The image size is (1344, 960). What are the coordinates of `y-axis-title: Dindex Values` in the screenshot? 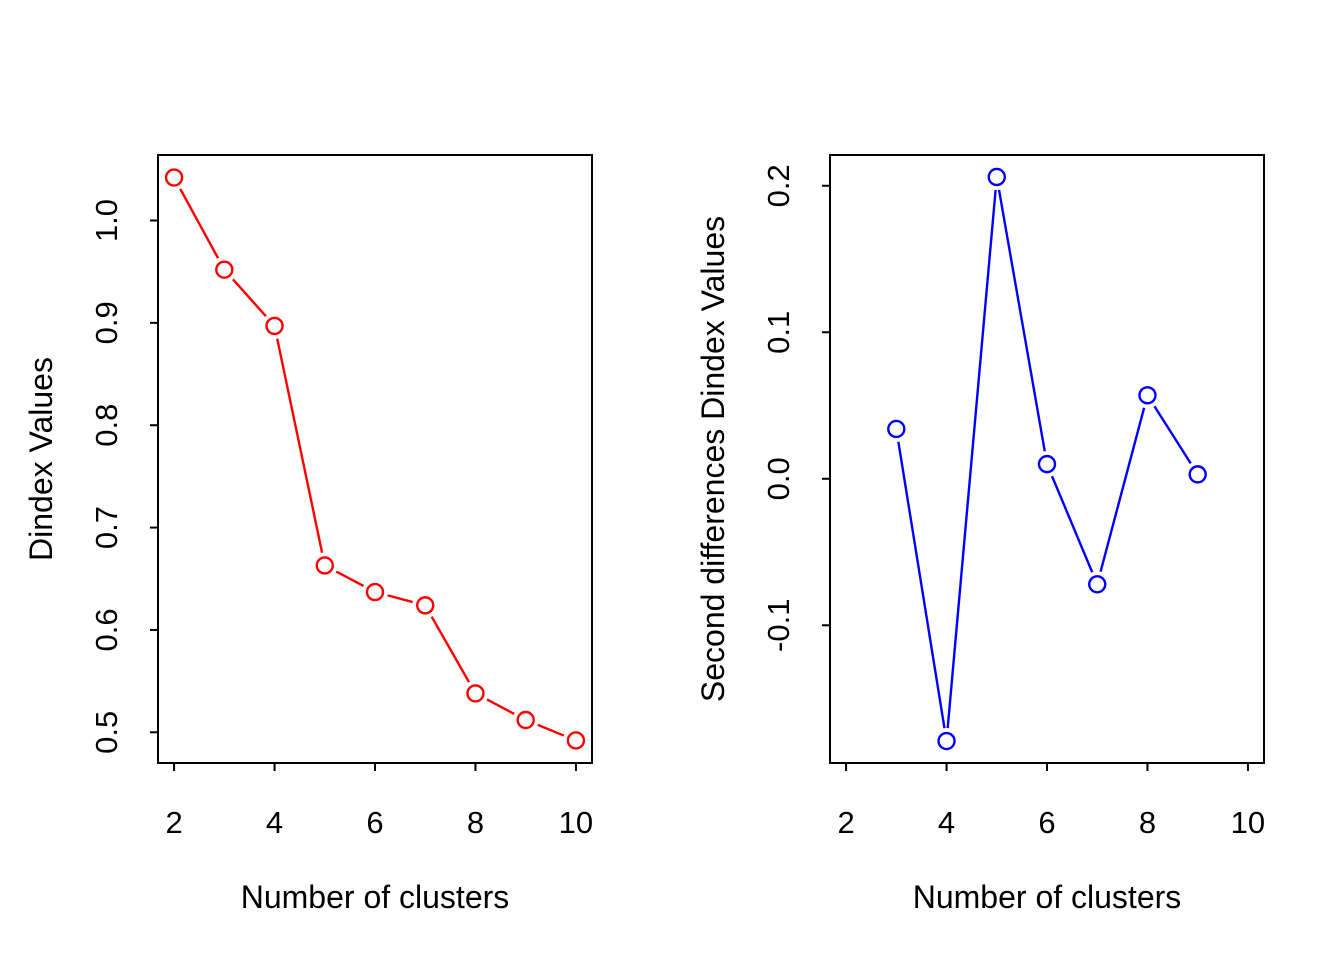 It's located at (41, 459).